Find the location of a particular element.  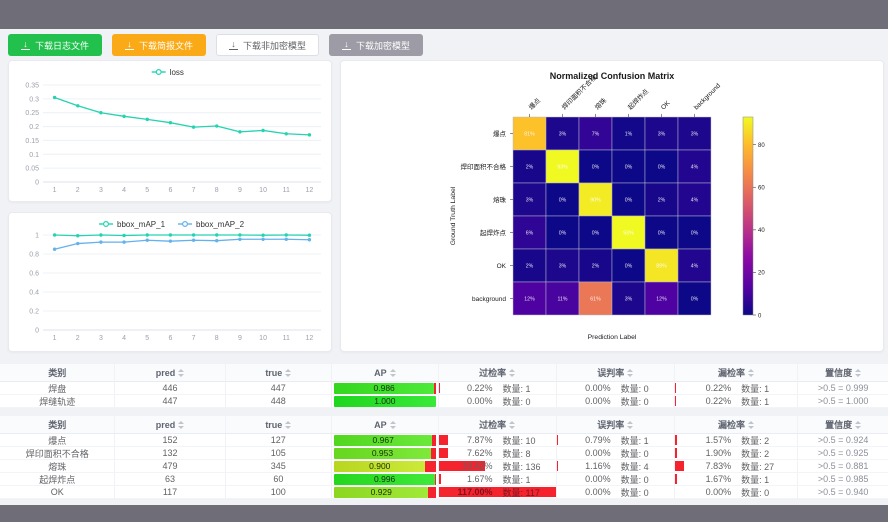

rate-value: 39.42% is located at coordinates (477, 466).